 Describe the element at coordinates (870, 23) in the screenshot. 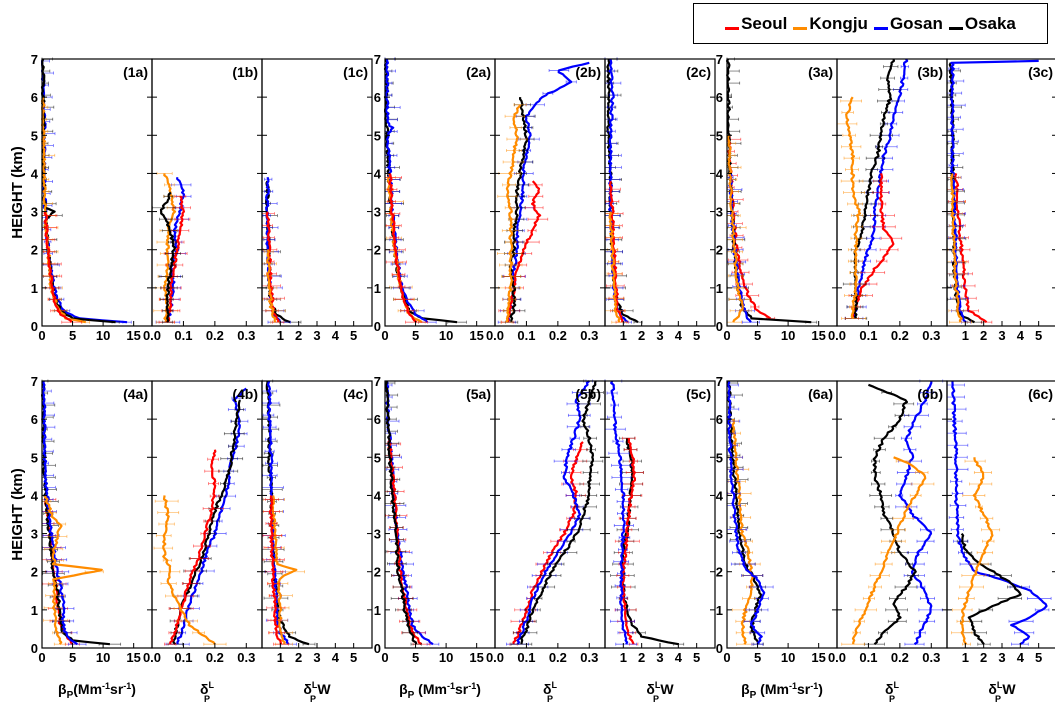

I see `legend: Seoul Kongju Gosan Osaka` at that location.